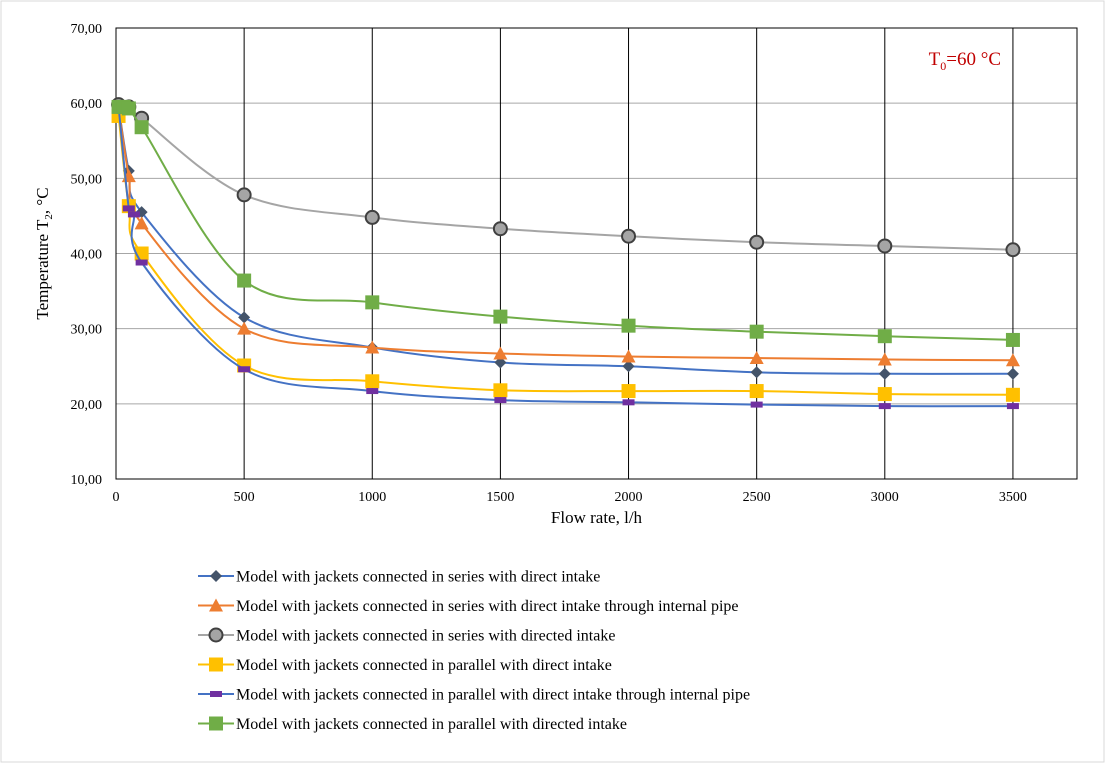 The image size is (1105, 763). Describe the element at coordinates (42, 200) in the screenshot. I see `y-axis-title-suffix: , °C` at that location.